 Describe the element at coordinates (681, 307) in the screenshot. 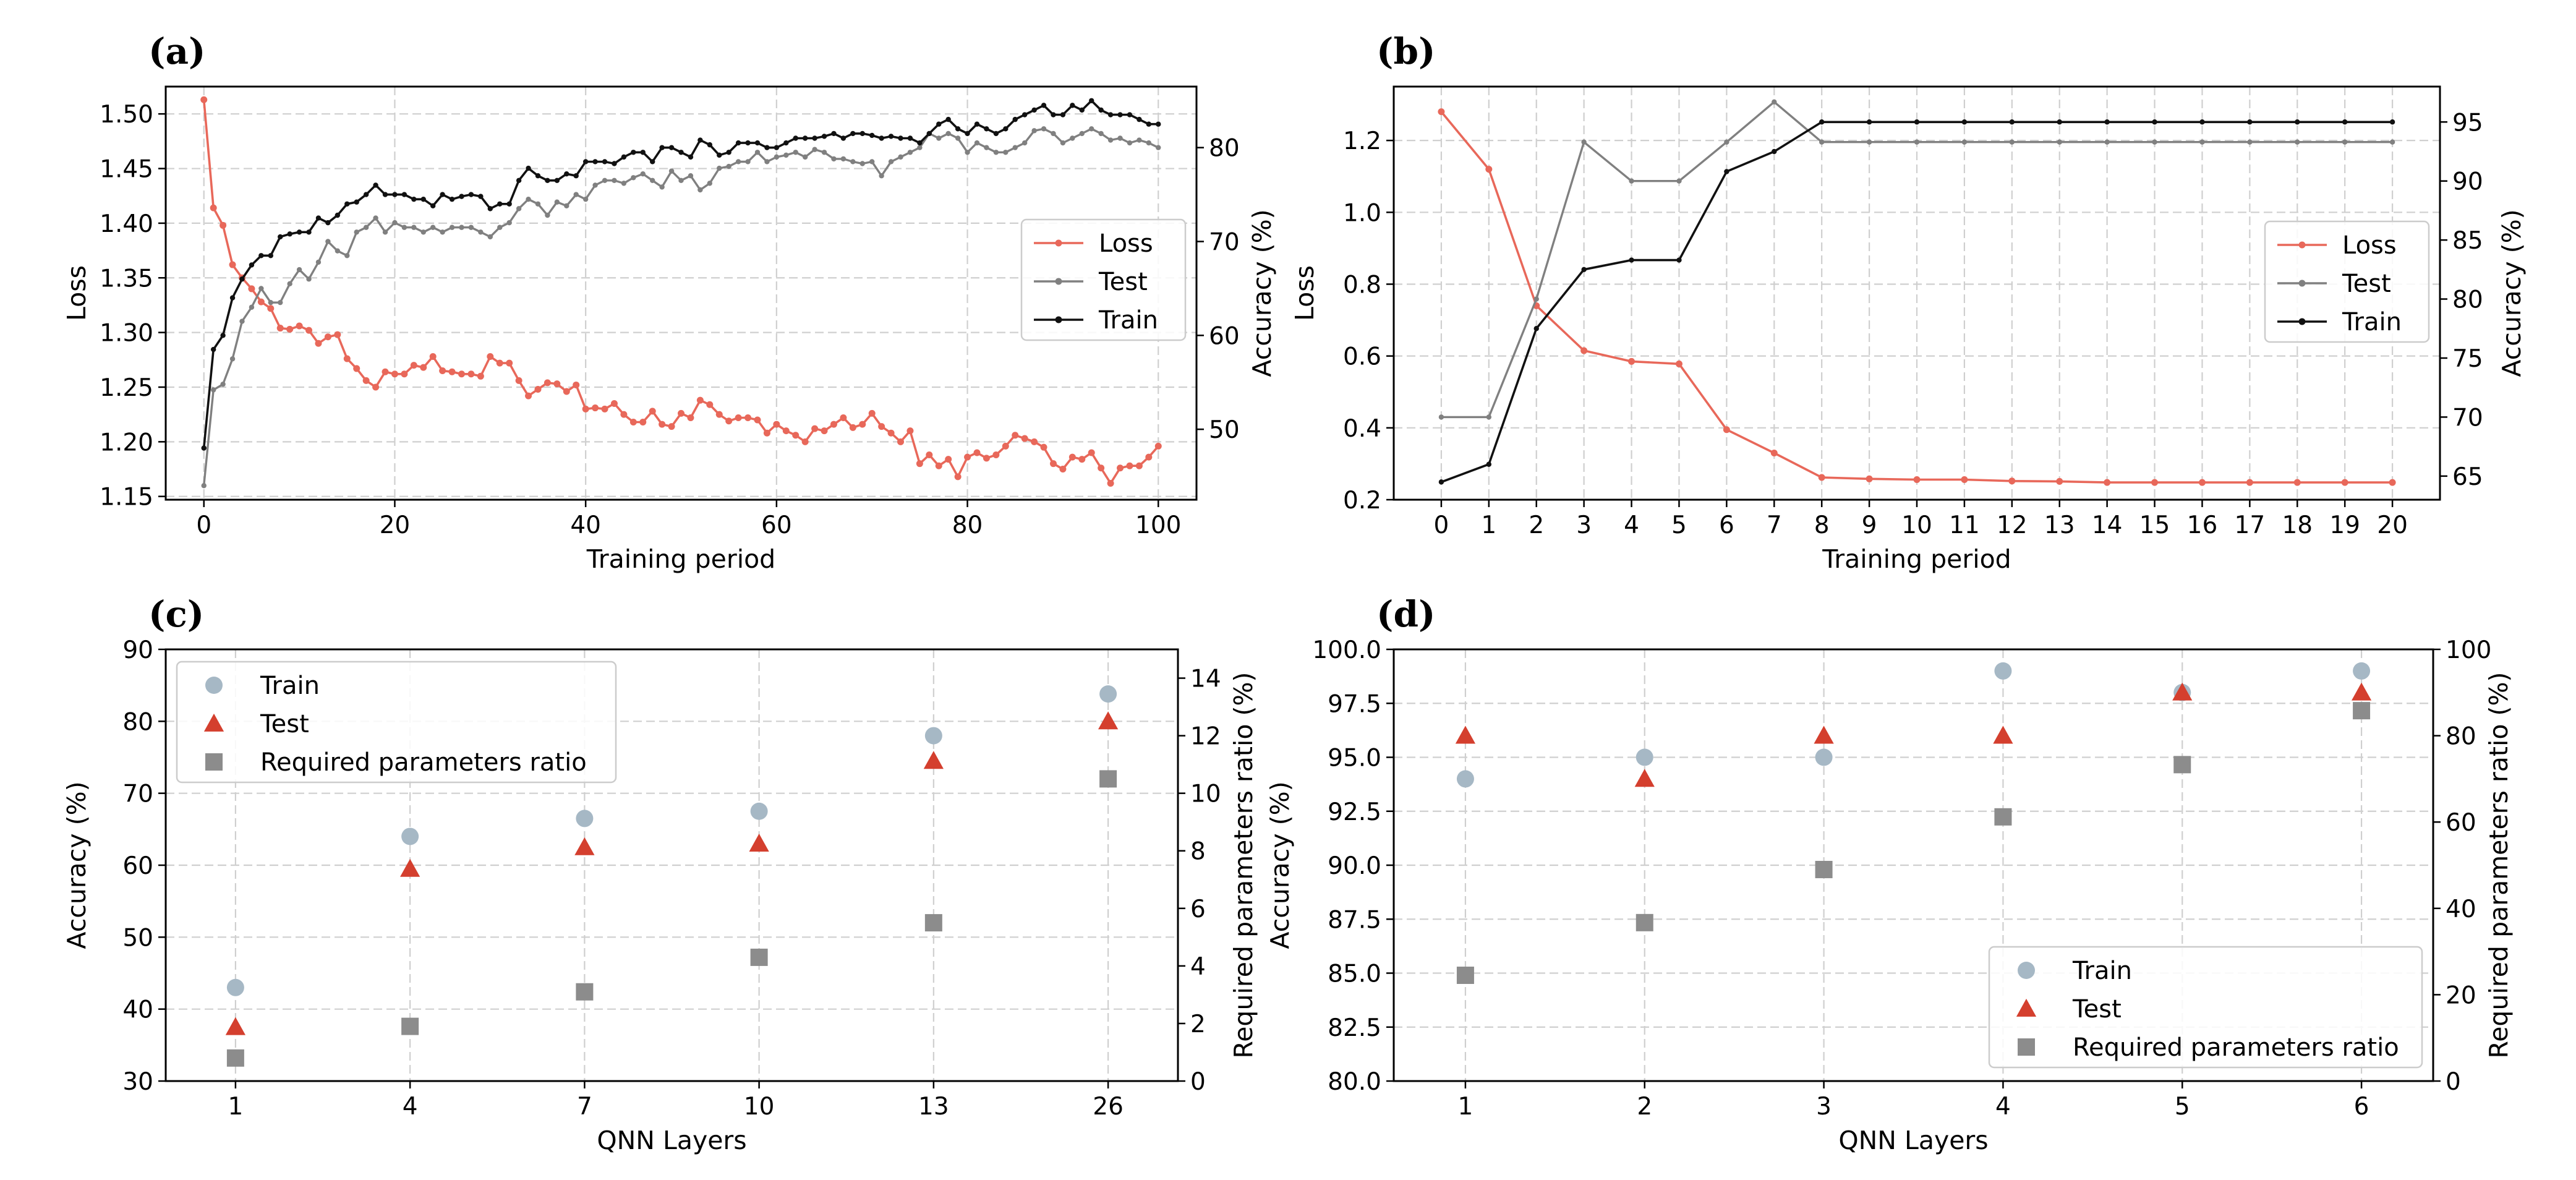

I see `series-test` at that location.